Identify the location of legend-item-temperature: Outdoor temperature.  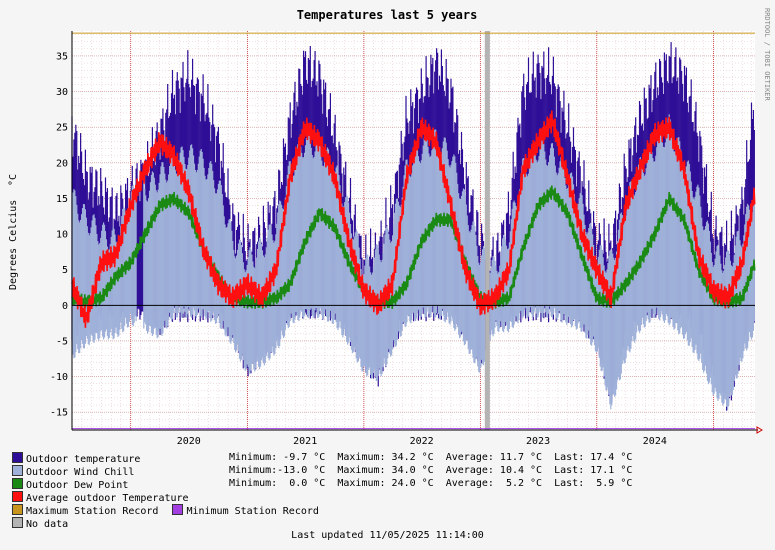
(76, 458).